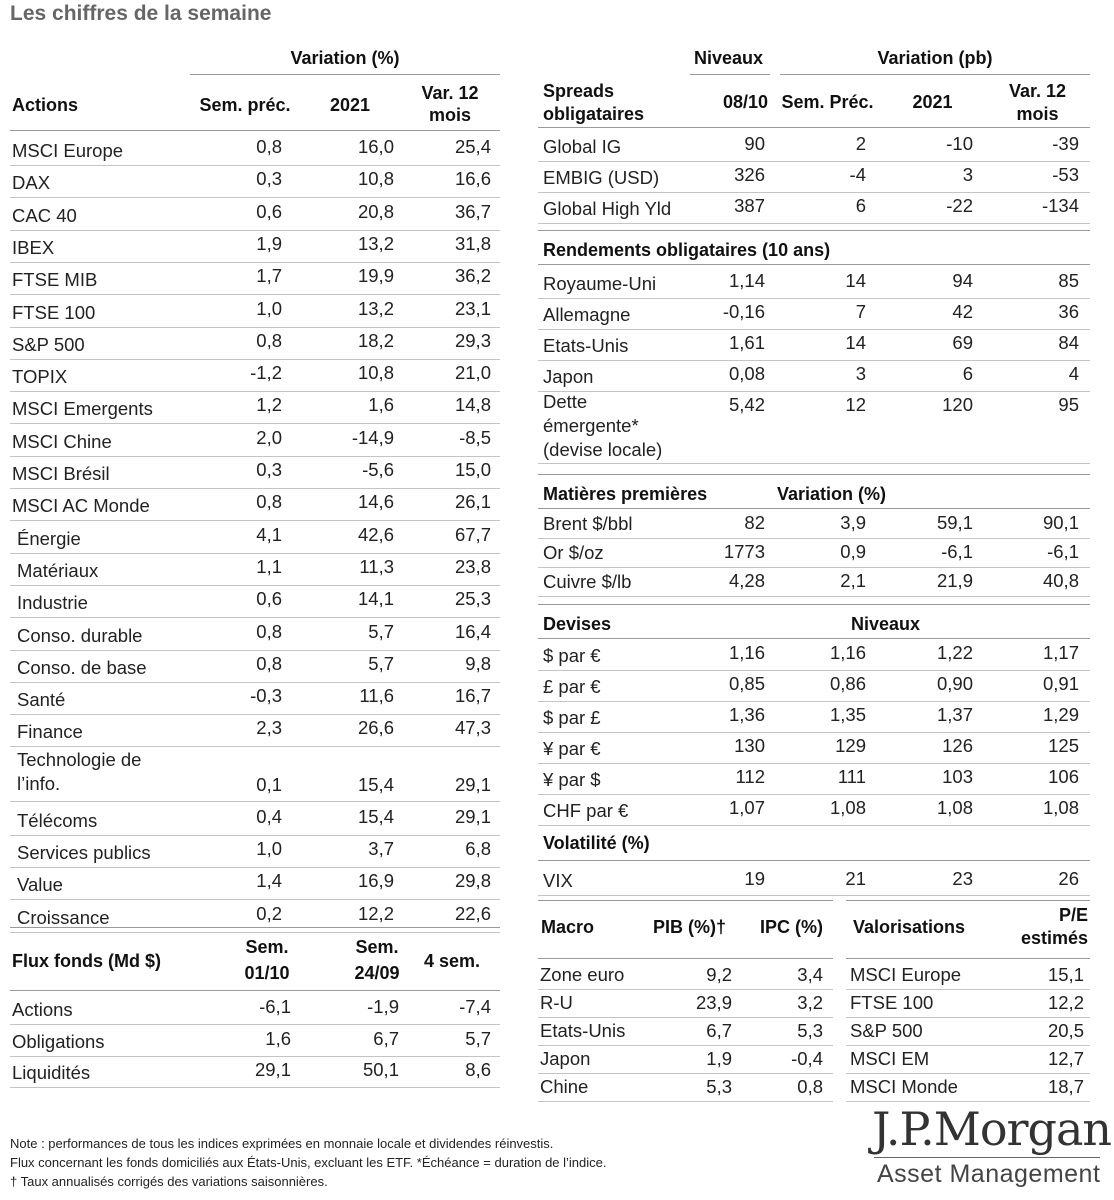 This screenshot has width=1114, height=1200. Describe the element at coordinates (557, 145) in the screenshot. I see `spreads-row: Global IG 90 2 -10 -39` at that location.